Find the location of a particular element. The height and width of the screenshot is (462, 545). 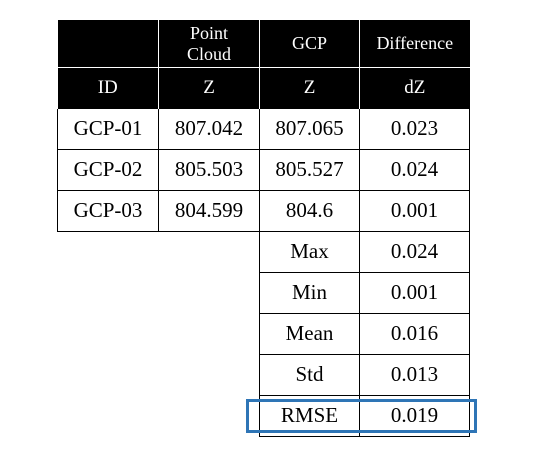

header-row-2: ID Z Z dZ is located at coordinates (263, 88).